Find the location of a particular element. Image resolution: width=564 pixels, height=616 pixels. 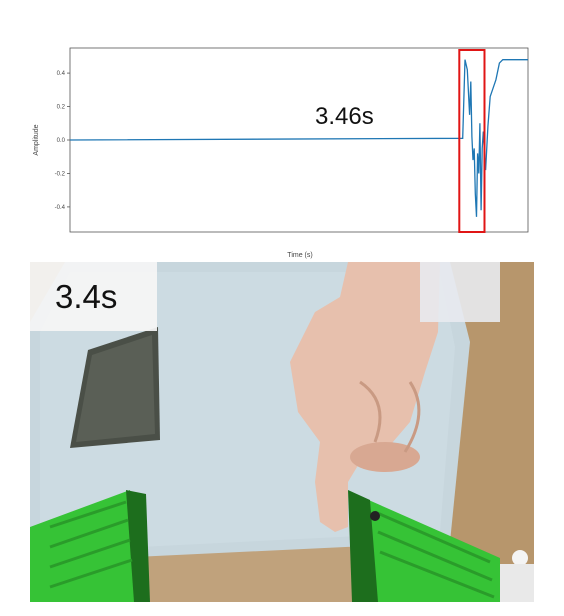

hand is located at coordinates (365, 397).